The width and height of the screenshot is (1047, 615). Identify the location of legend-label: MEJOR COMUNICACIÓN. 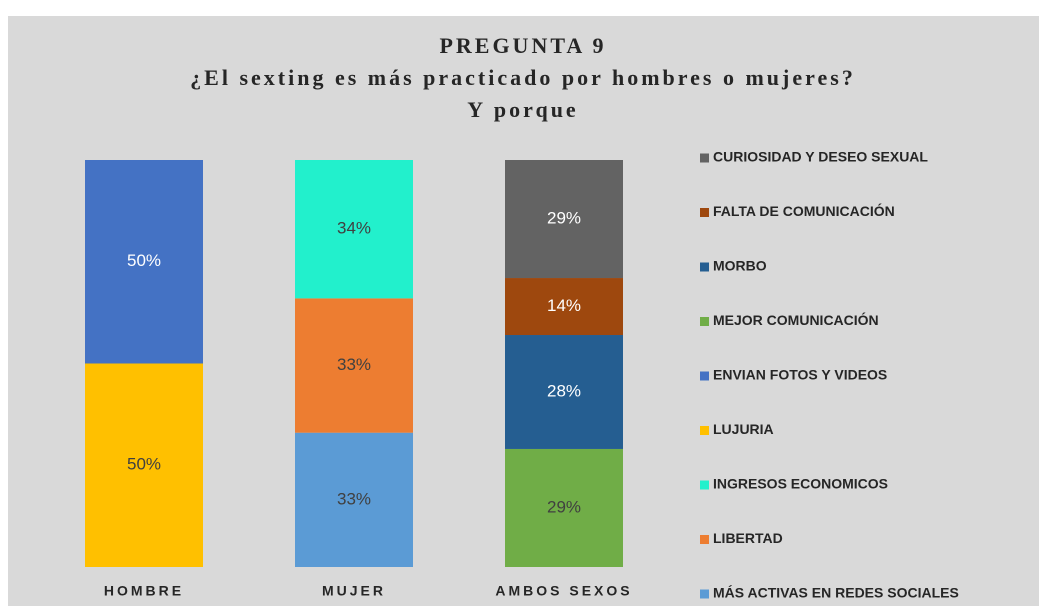
(796, 319).